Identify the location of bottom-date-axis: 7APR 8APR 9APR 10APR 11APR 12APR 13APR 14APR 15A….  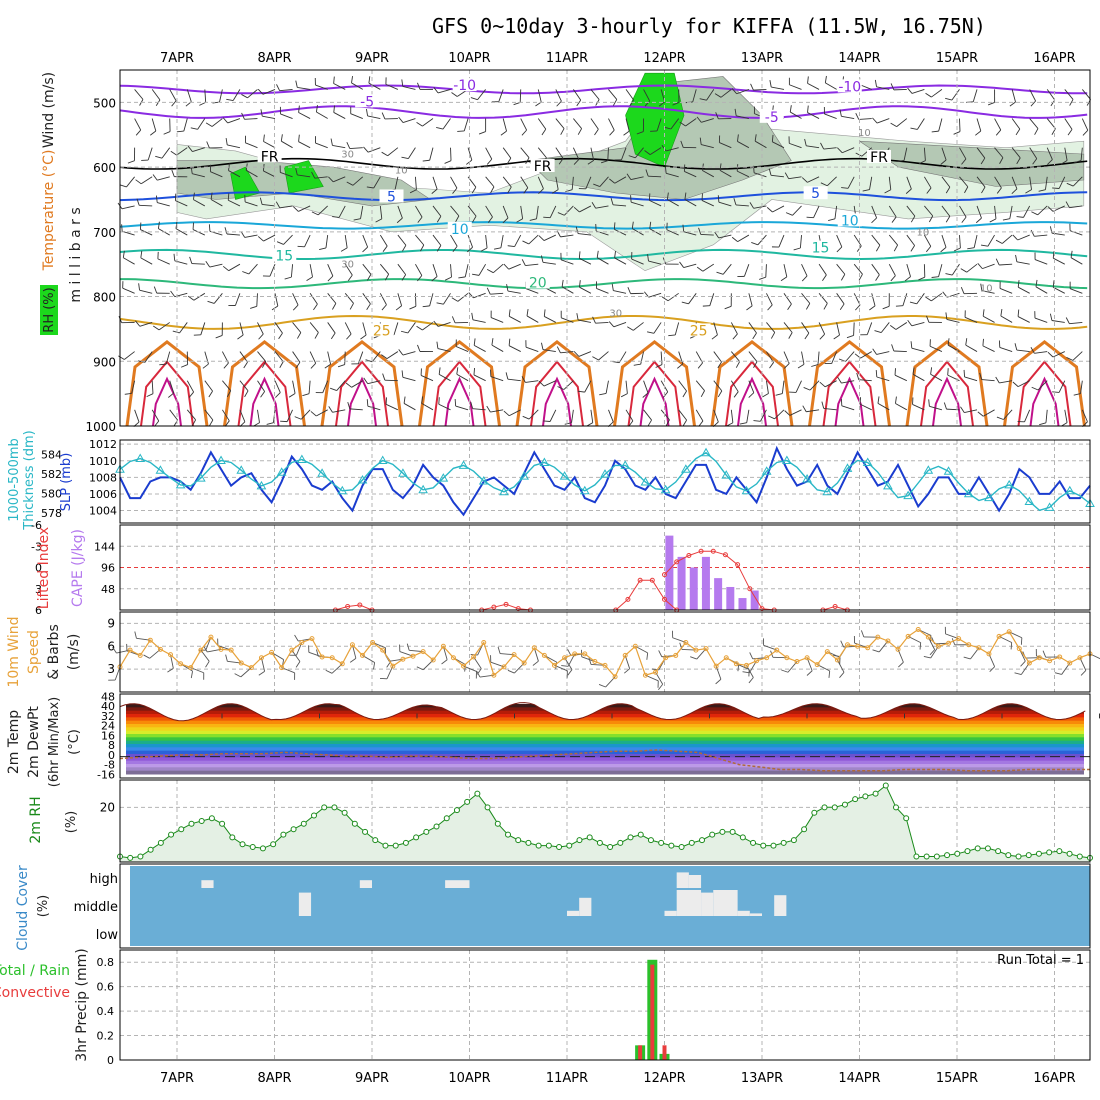
(618, 1078).